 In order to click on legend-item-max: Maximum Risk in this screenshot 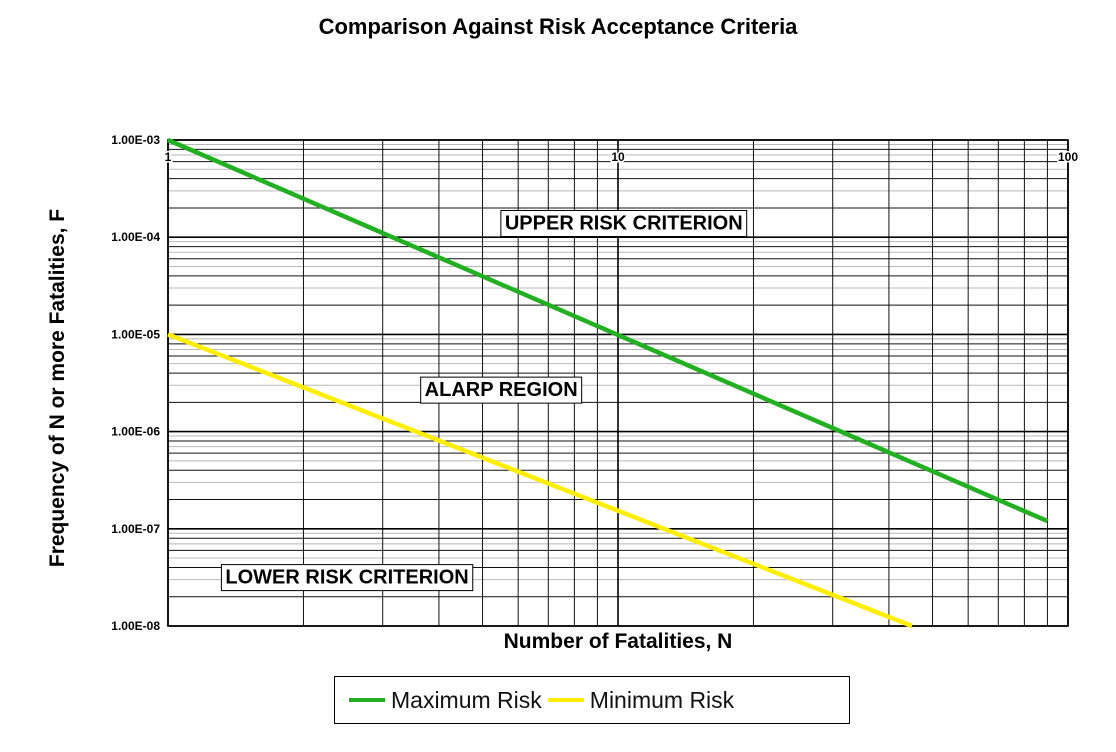, I will do `click(445, 700)`.